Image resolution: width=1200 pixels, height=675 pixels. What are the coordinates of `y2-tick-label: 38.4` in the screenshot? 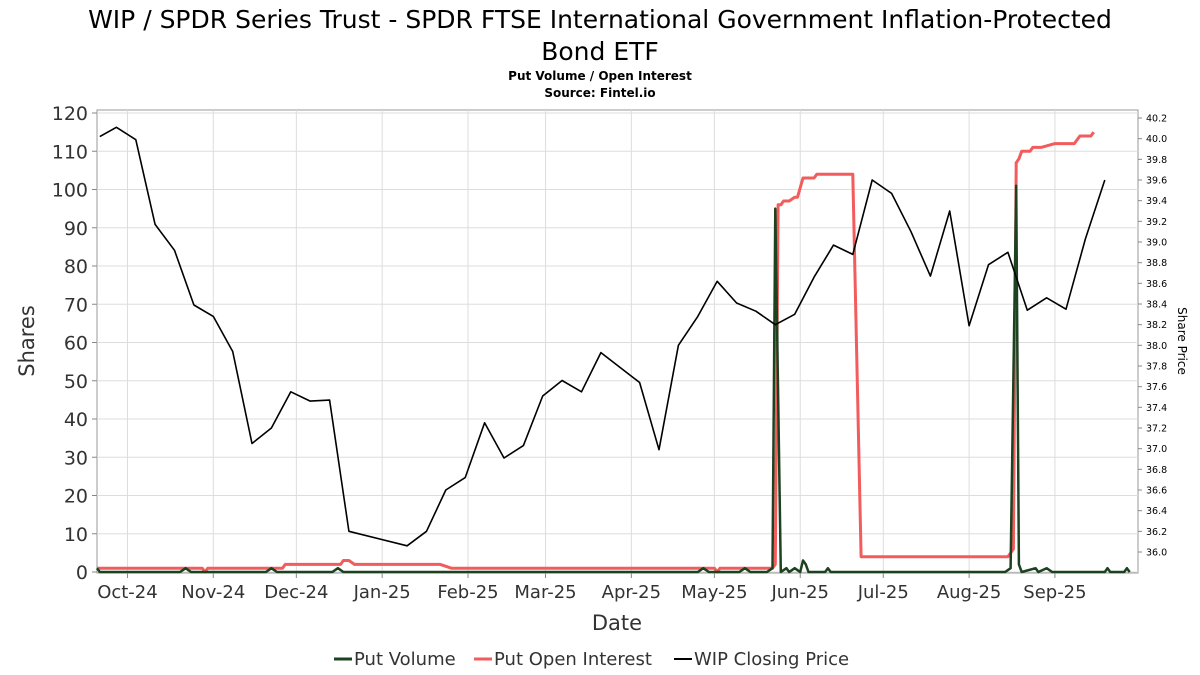 It's located at (1156, 305).